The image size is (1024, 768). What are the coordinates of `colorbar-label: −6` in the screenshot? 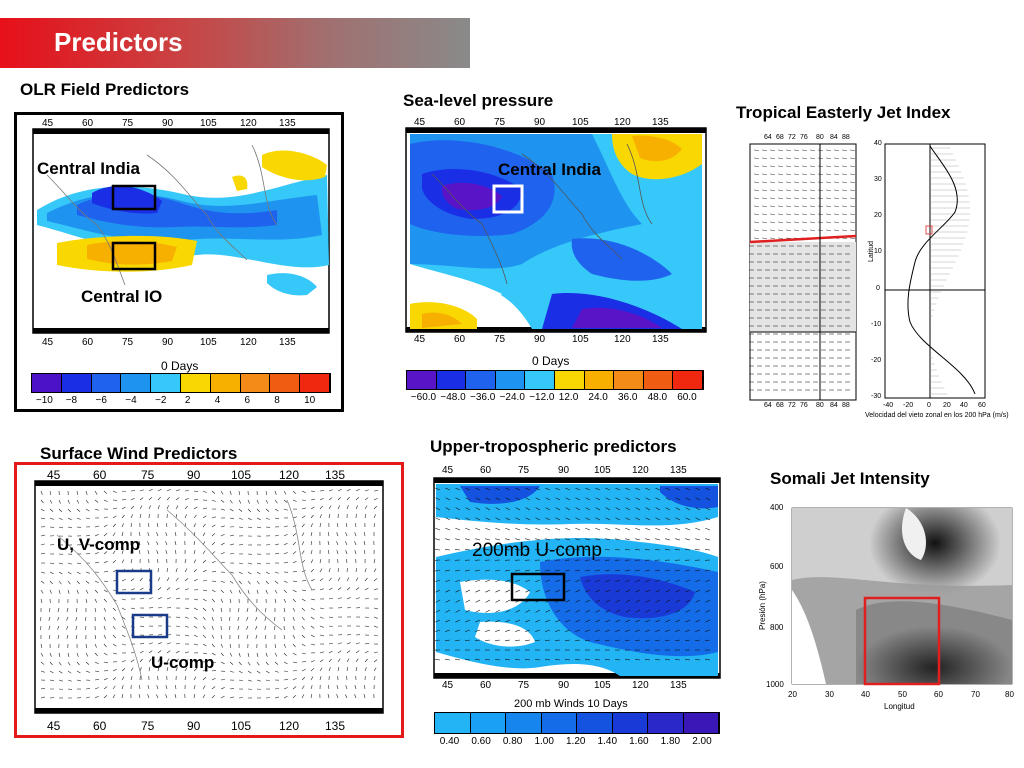 It's located at (101, 400).